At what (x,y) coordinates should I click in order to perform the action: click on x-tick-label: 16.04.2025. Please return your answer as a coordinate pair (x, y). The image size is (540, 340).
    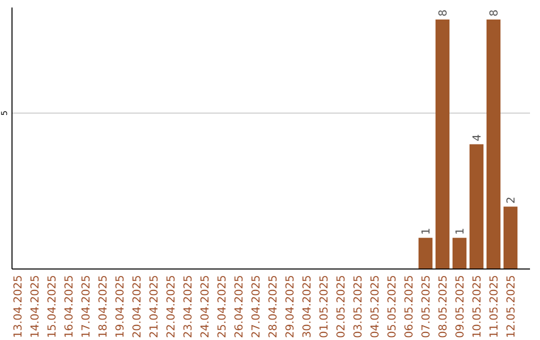
    Looking at the image, I should click on (69, 306).